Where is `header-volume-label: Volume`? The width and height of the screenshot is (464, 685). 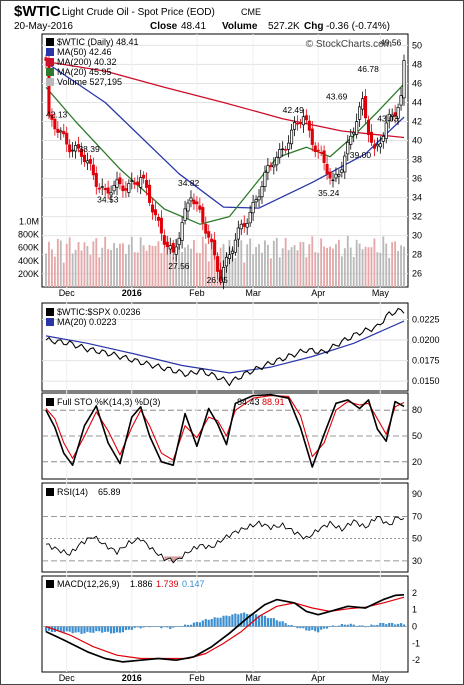
header-volume-label: Volume is located at coordinates (240, 26).